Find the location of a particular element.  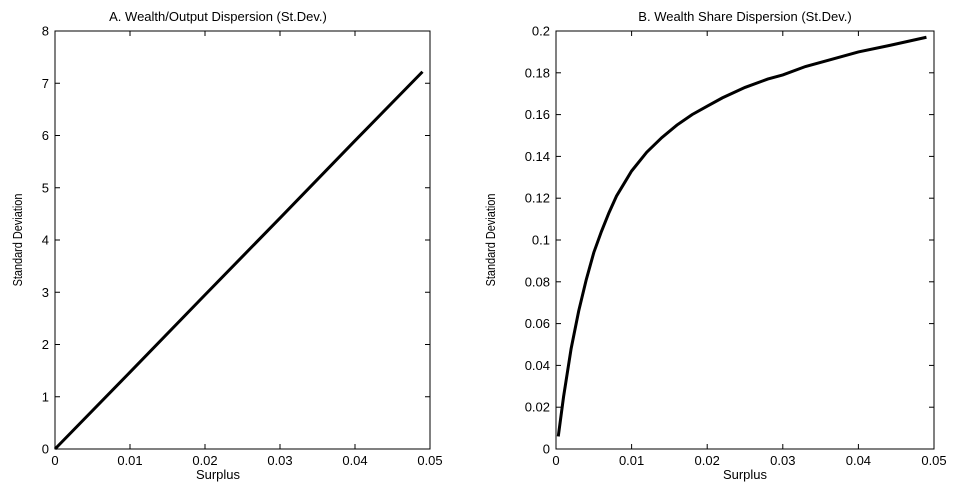

y-tick-label: 7 is located at coordinates (45, 83).